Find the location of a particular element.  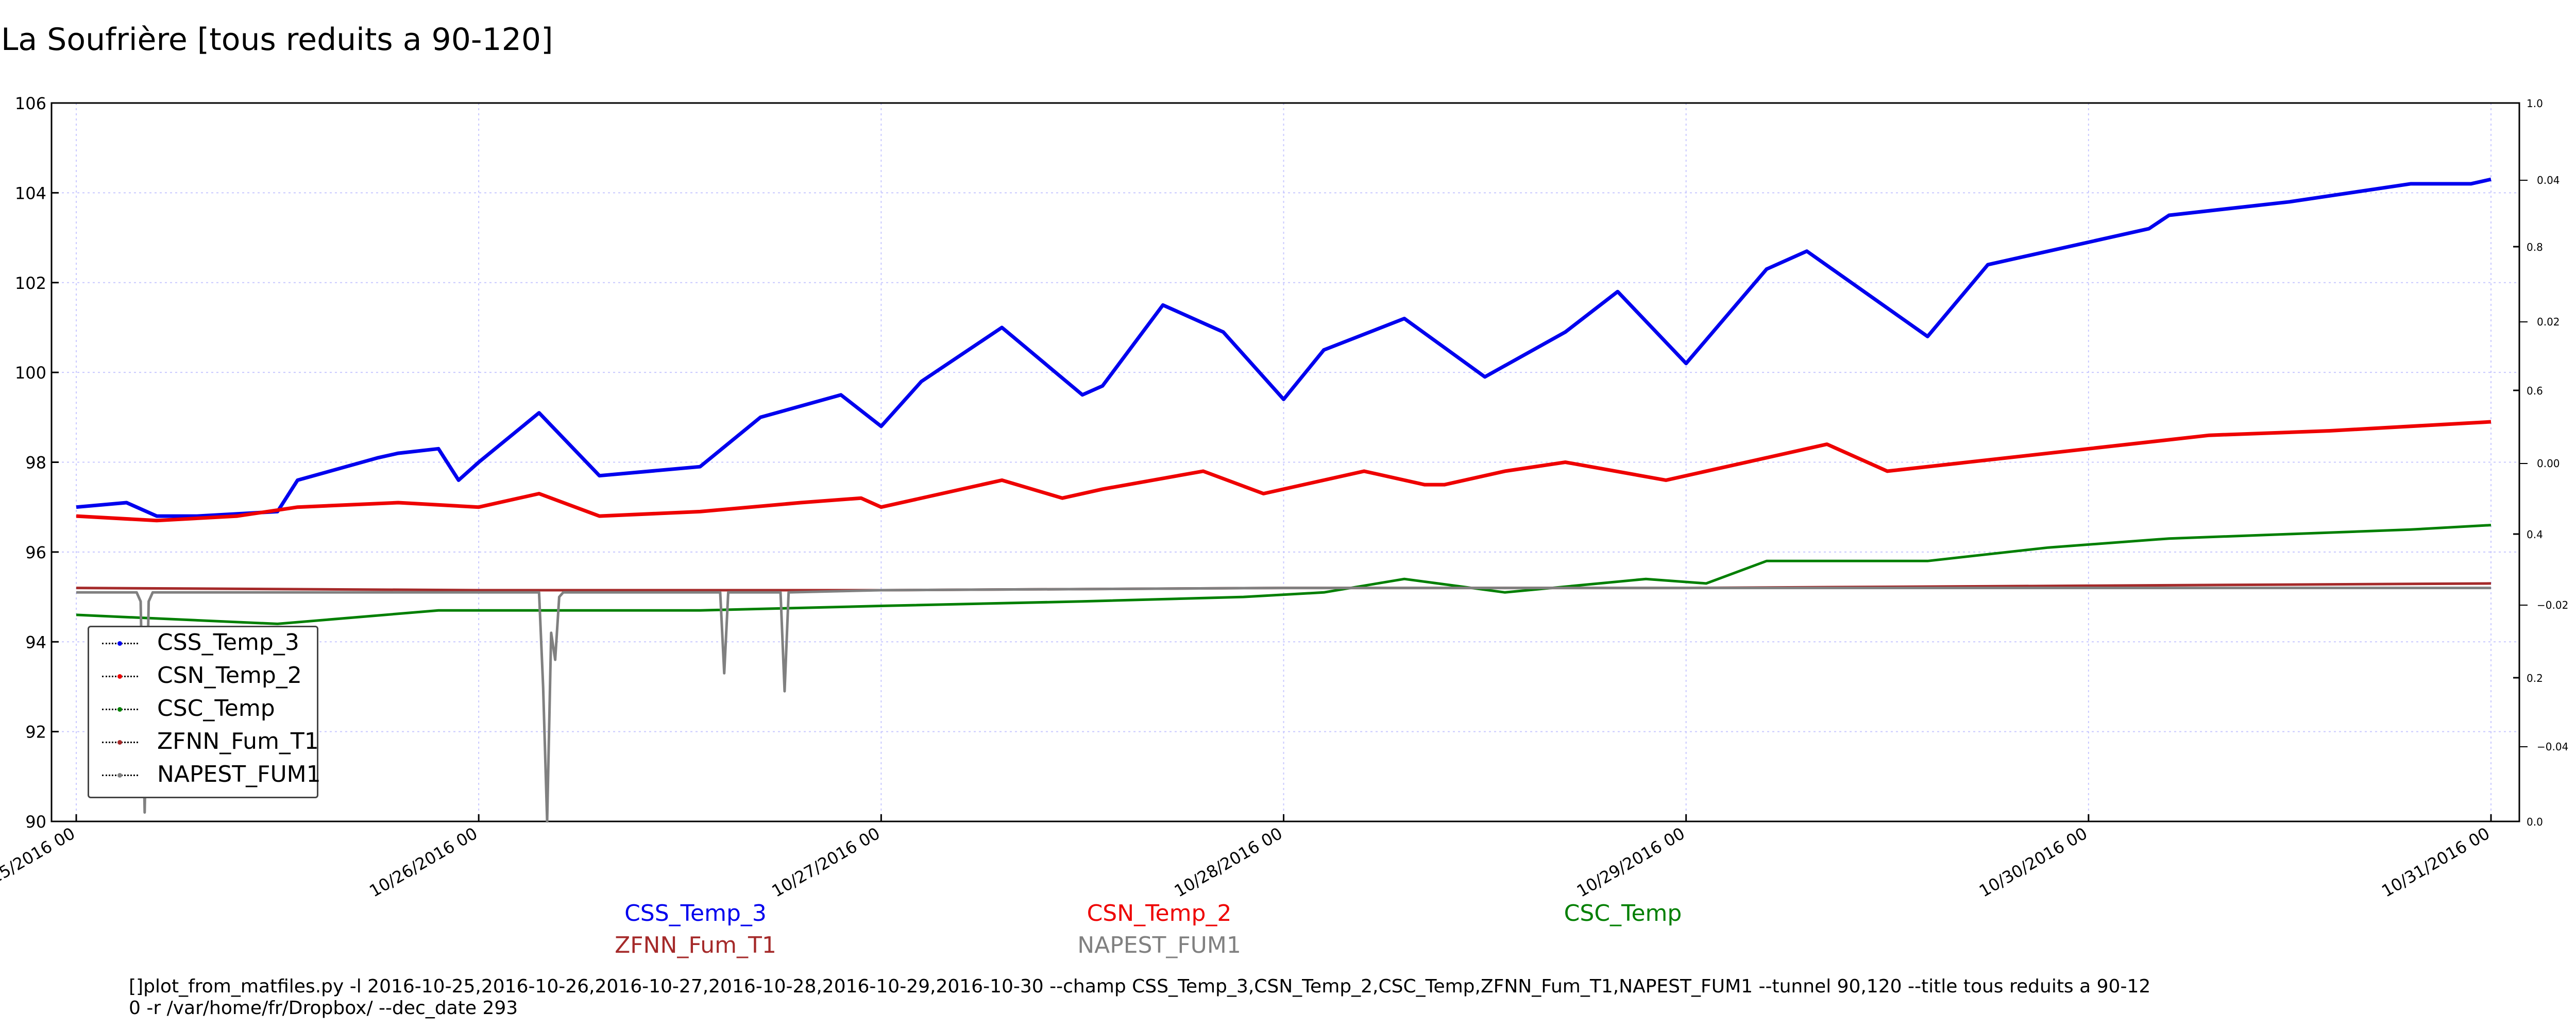

y-tick-label: 94 is located at coordinates (35, 642).